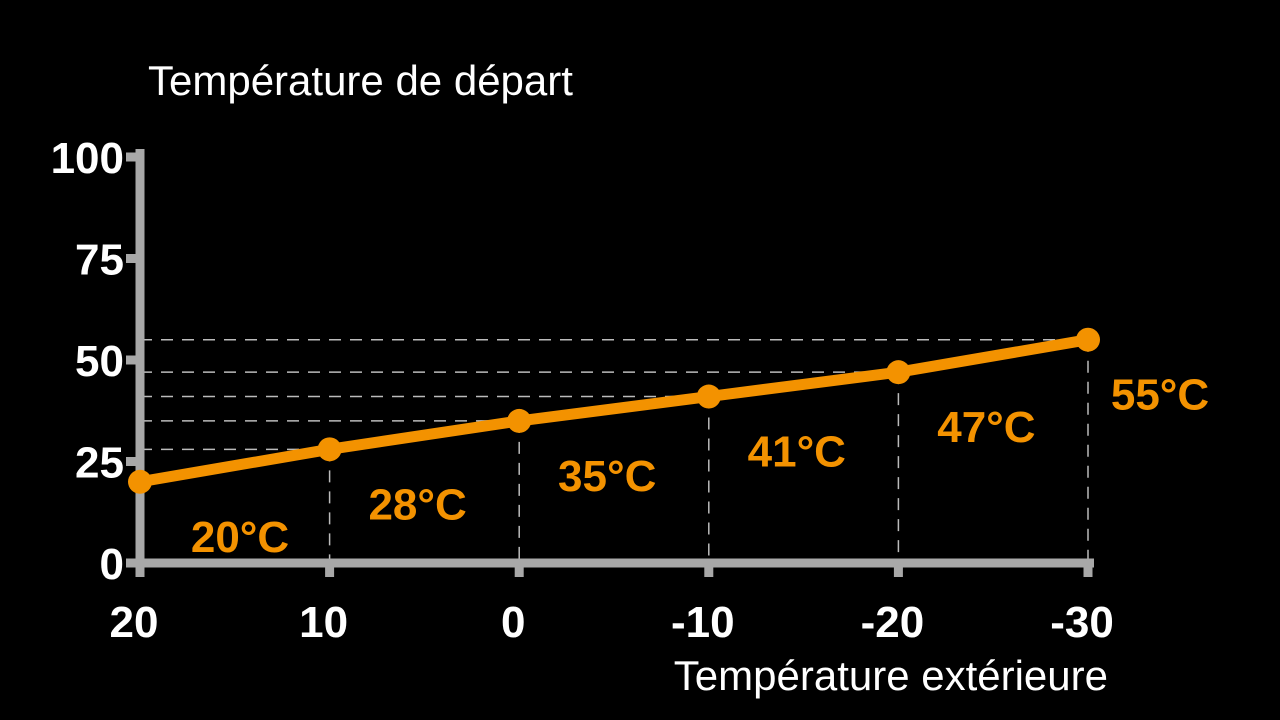 The image size is (1280, 720). What do you see at coordinates (513, 622) in the screenshot?
I see `x-tick-label: 0` at bounding box center [513, 622].